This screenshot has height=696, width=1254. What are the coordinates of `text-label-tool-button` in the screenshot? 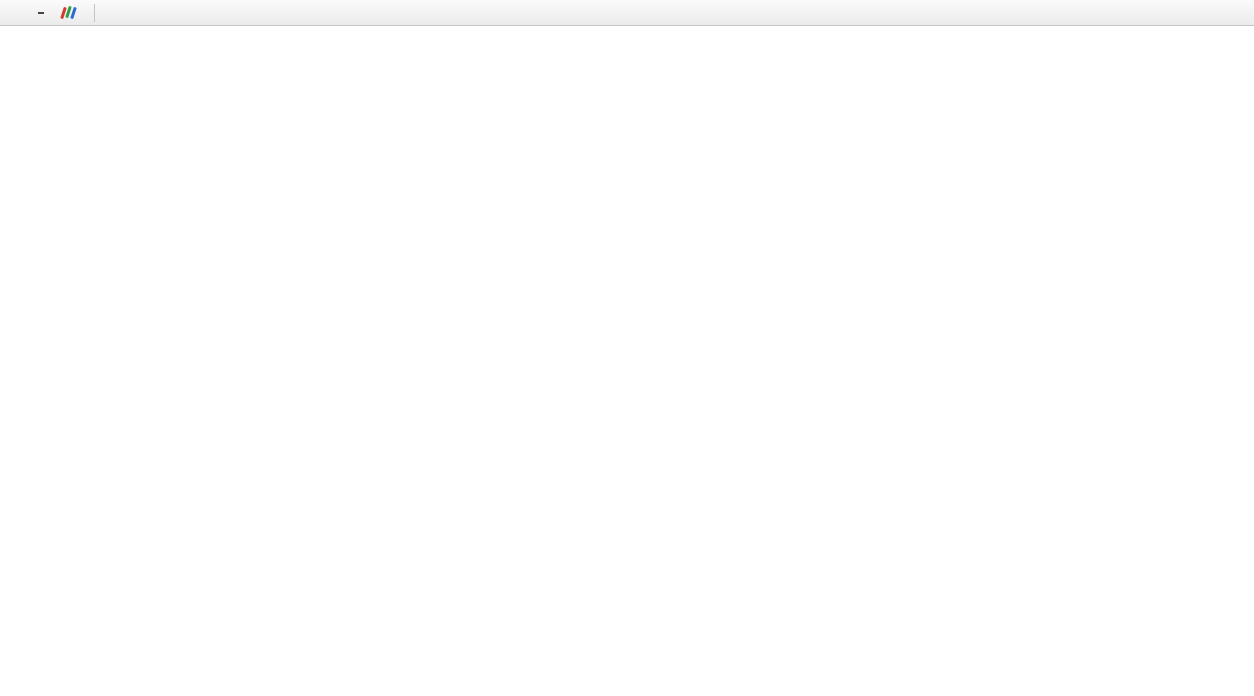 It's located at (41, 13).